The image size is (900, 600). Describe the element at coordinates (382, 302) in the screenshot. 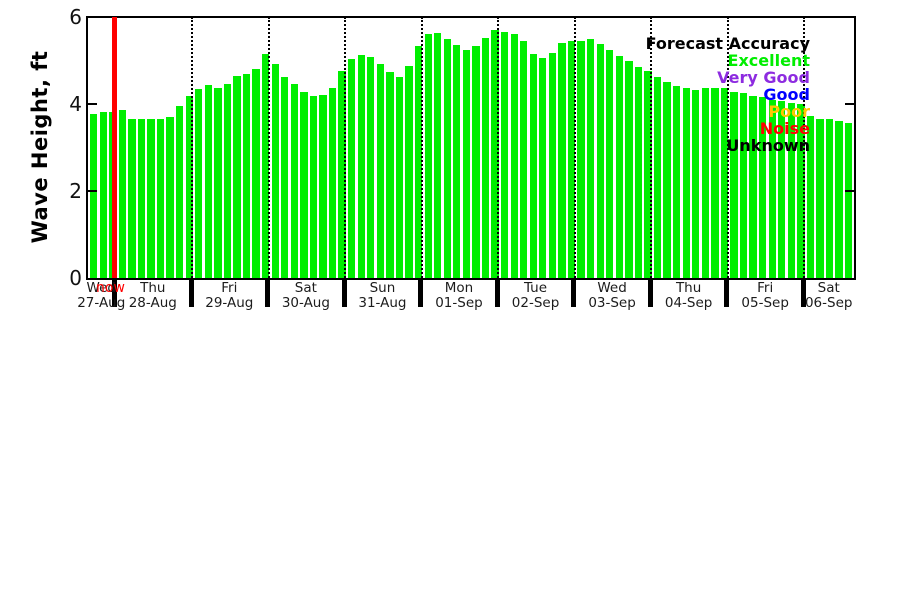

I see `day-date: 31-Aug` at that location.